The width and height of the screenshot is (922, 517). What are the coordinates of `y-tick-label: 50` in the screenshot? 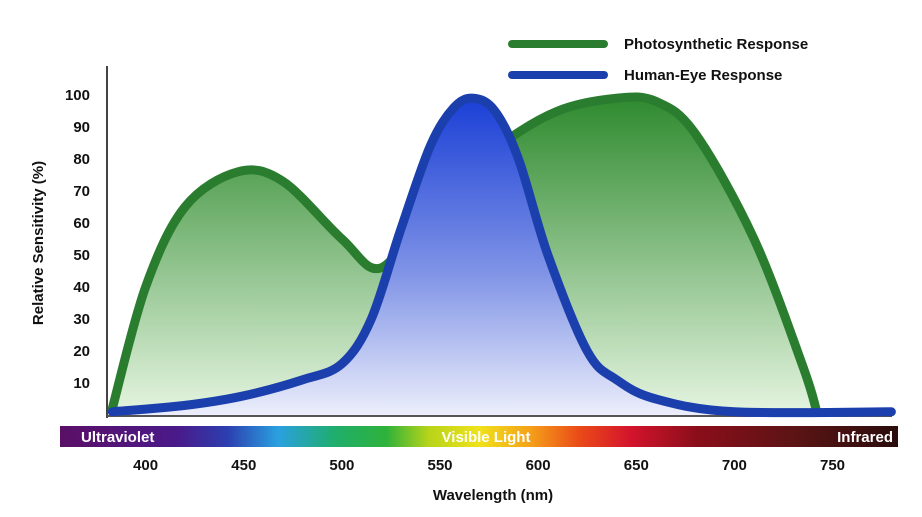 It's located at (81, 255).